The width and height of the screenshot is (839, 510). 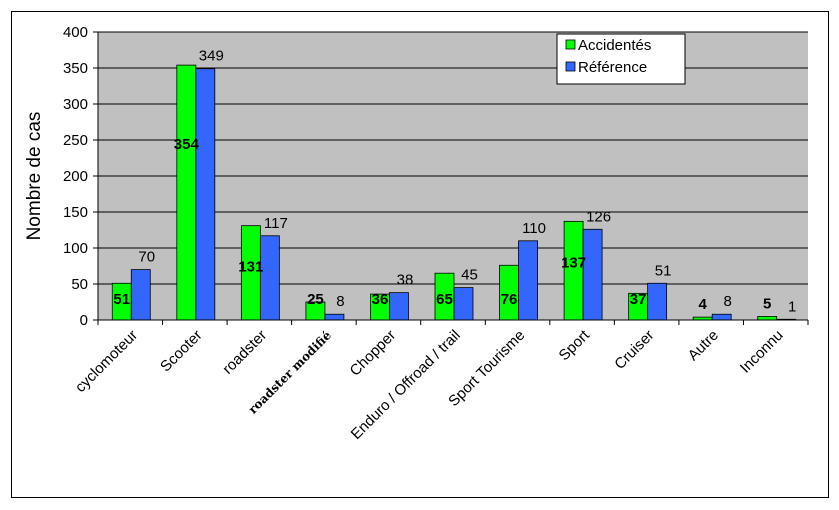 What do you see at coordinates (703, 304) in the screenshot?
I see `data-label-accidentes: 4` at bounding box center [703, 304].